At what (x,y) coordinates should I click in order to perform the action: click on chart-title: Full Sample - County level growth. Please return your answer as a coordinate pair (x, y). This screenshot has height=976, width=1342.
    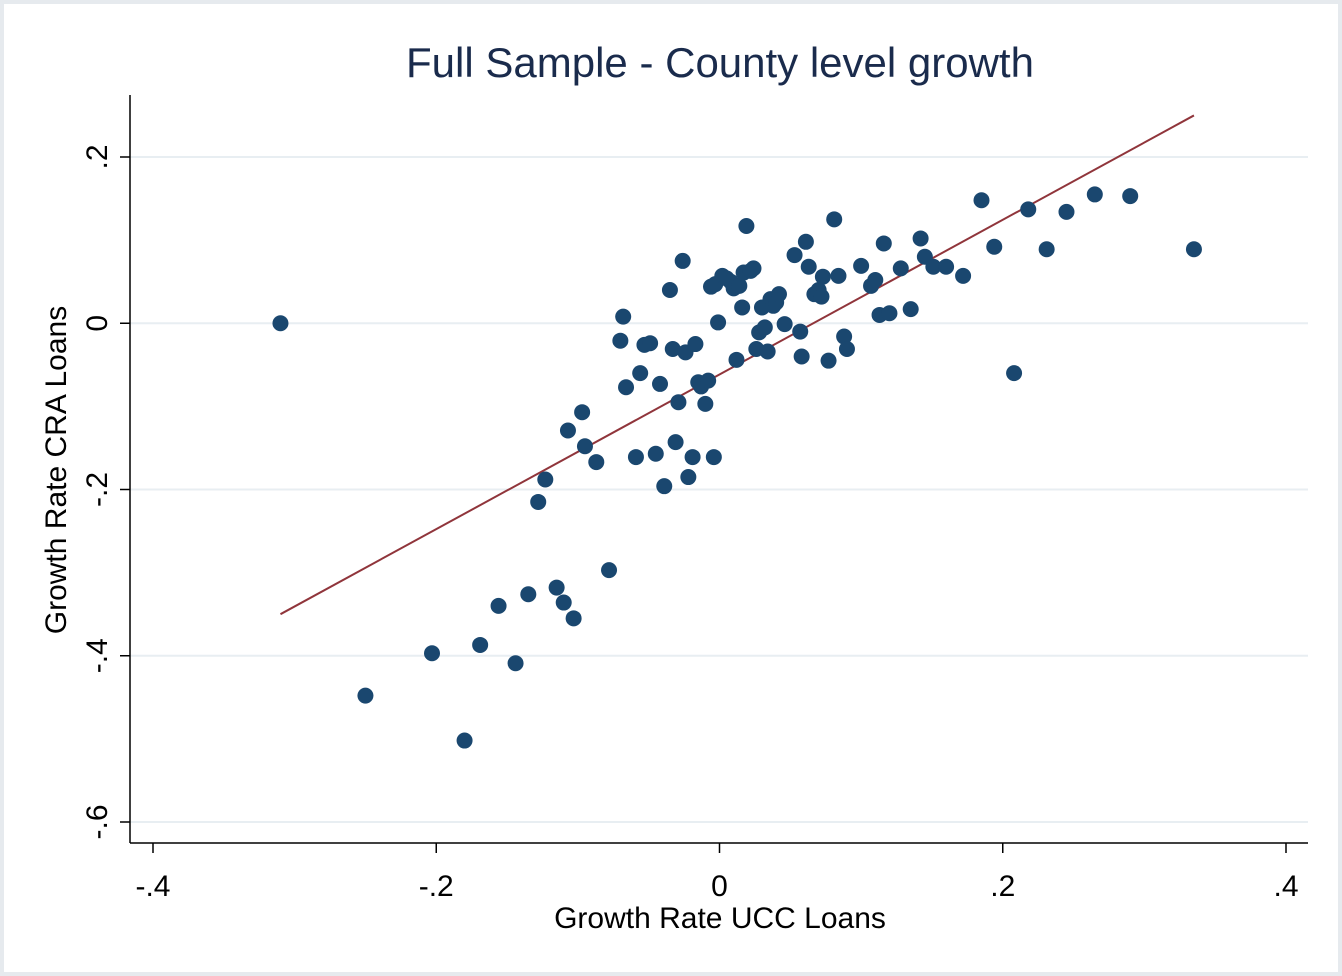
    Looking at the image, I should click on (720, 62).